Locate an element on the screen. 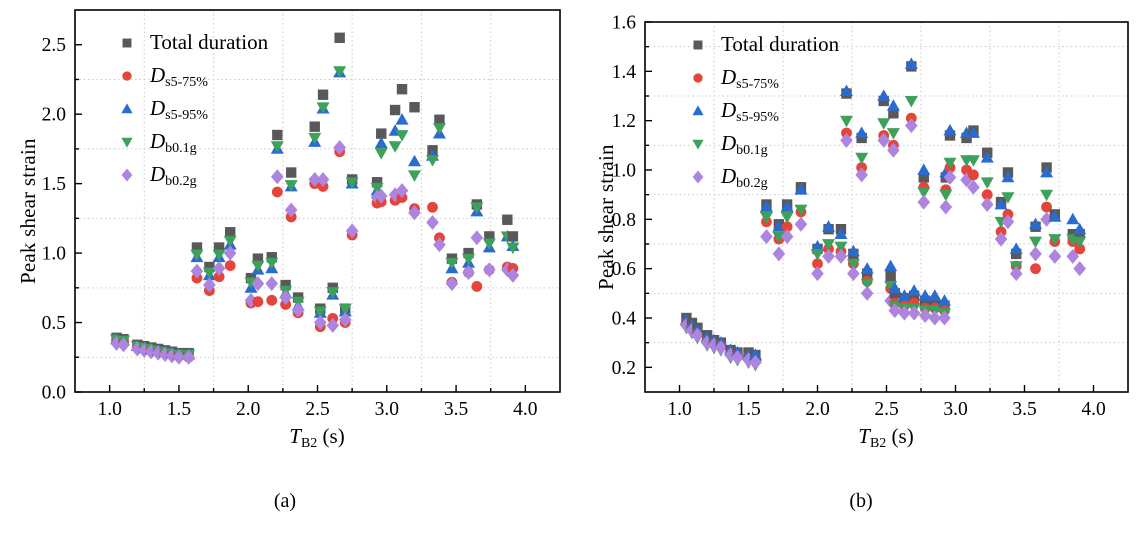 The height and width of the screenshot is (539, 1147). y-tick-label: 0.5 is located at coordinates (54, 323).